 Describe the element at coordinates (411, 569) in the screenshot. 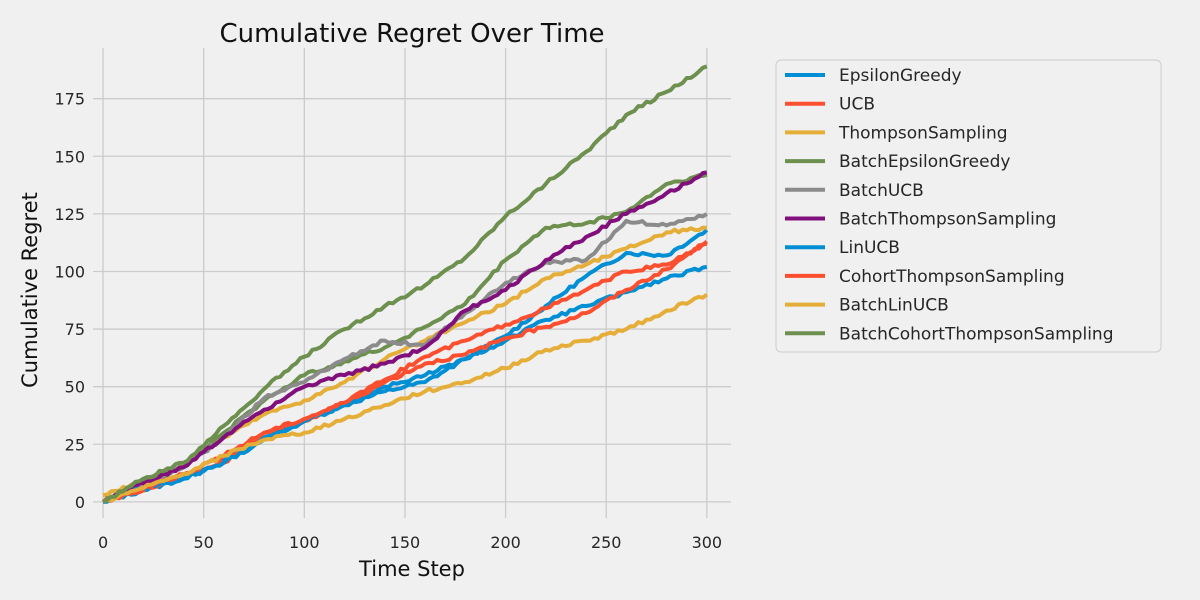

I see `x-axis-label: Time Step` at that location.